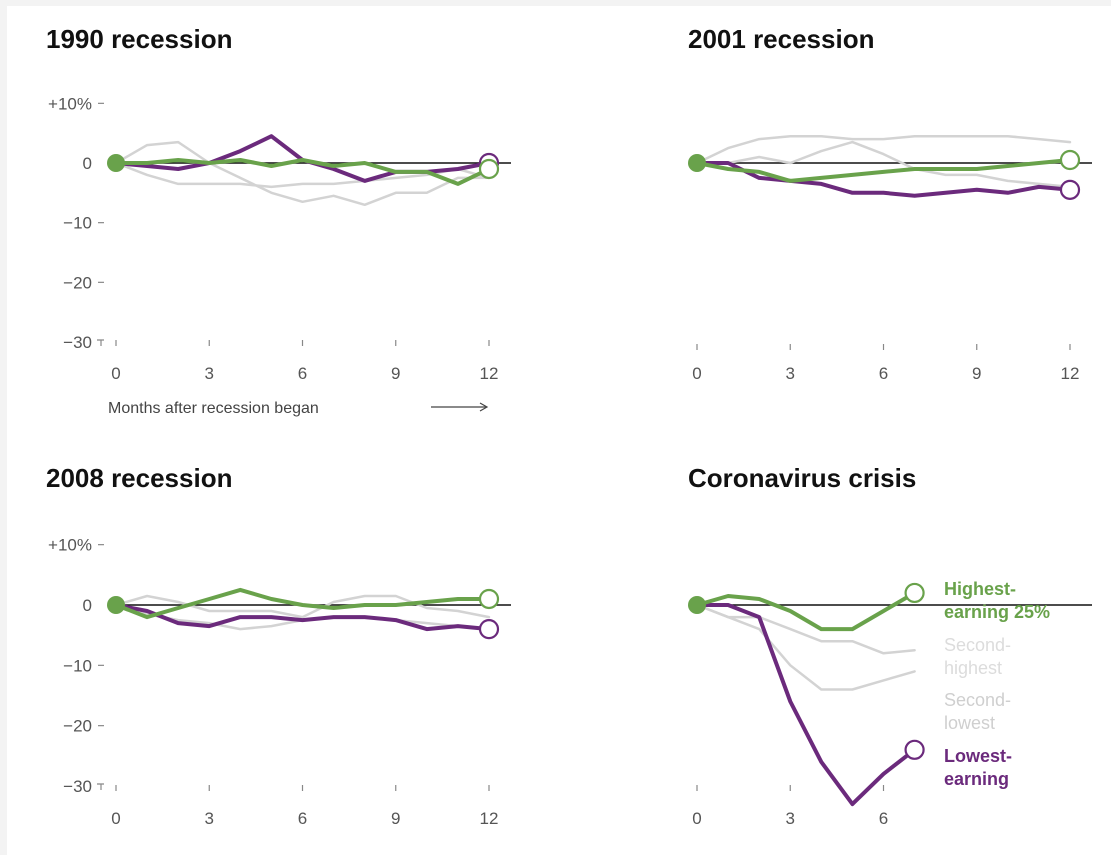  Describe the element at coordinates (781, 39) in the screenshot. I see `panel-title-2001: 2001 recession` at that location.